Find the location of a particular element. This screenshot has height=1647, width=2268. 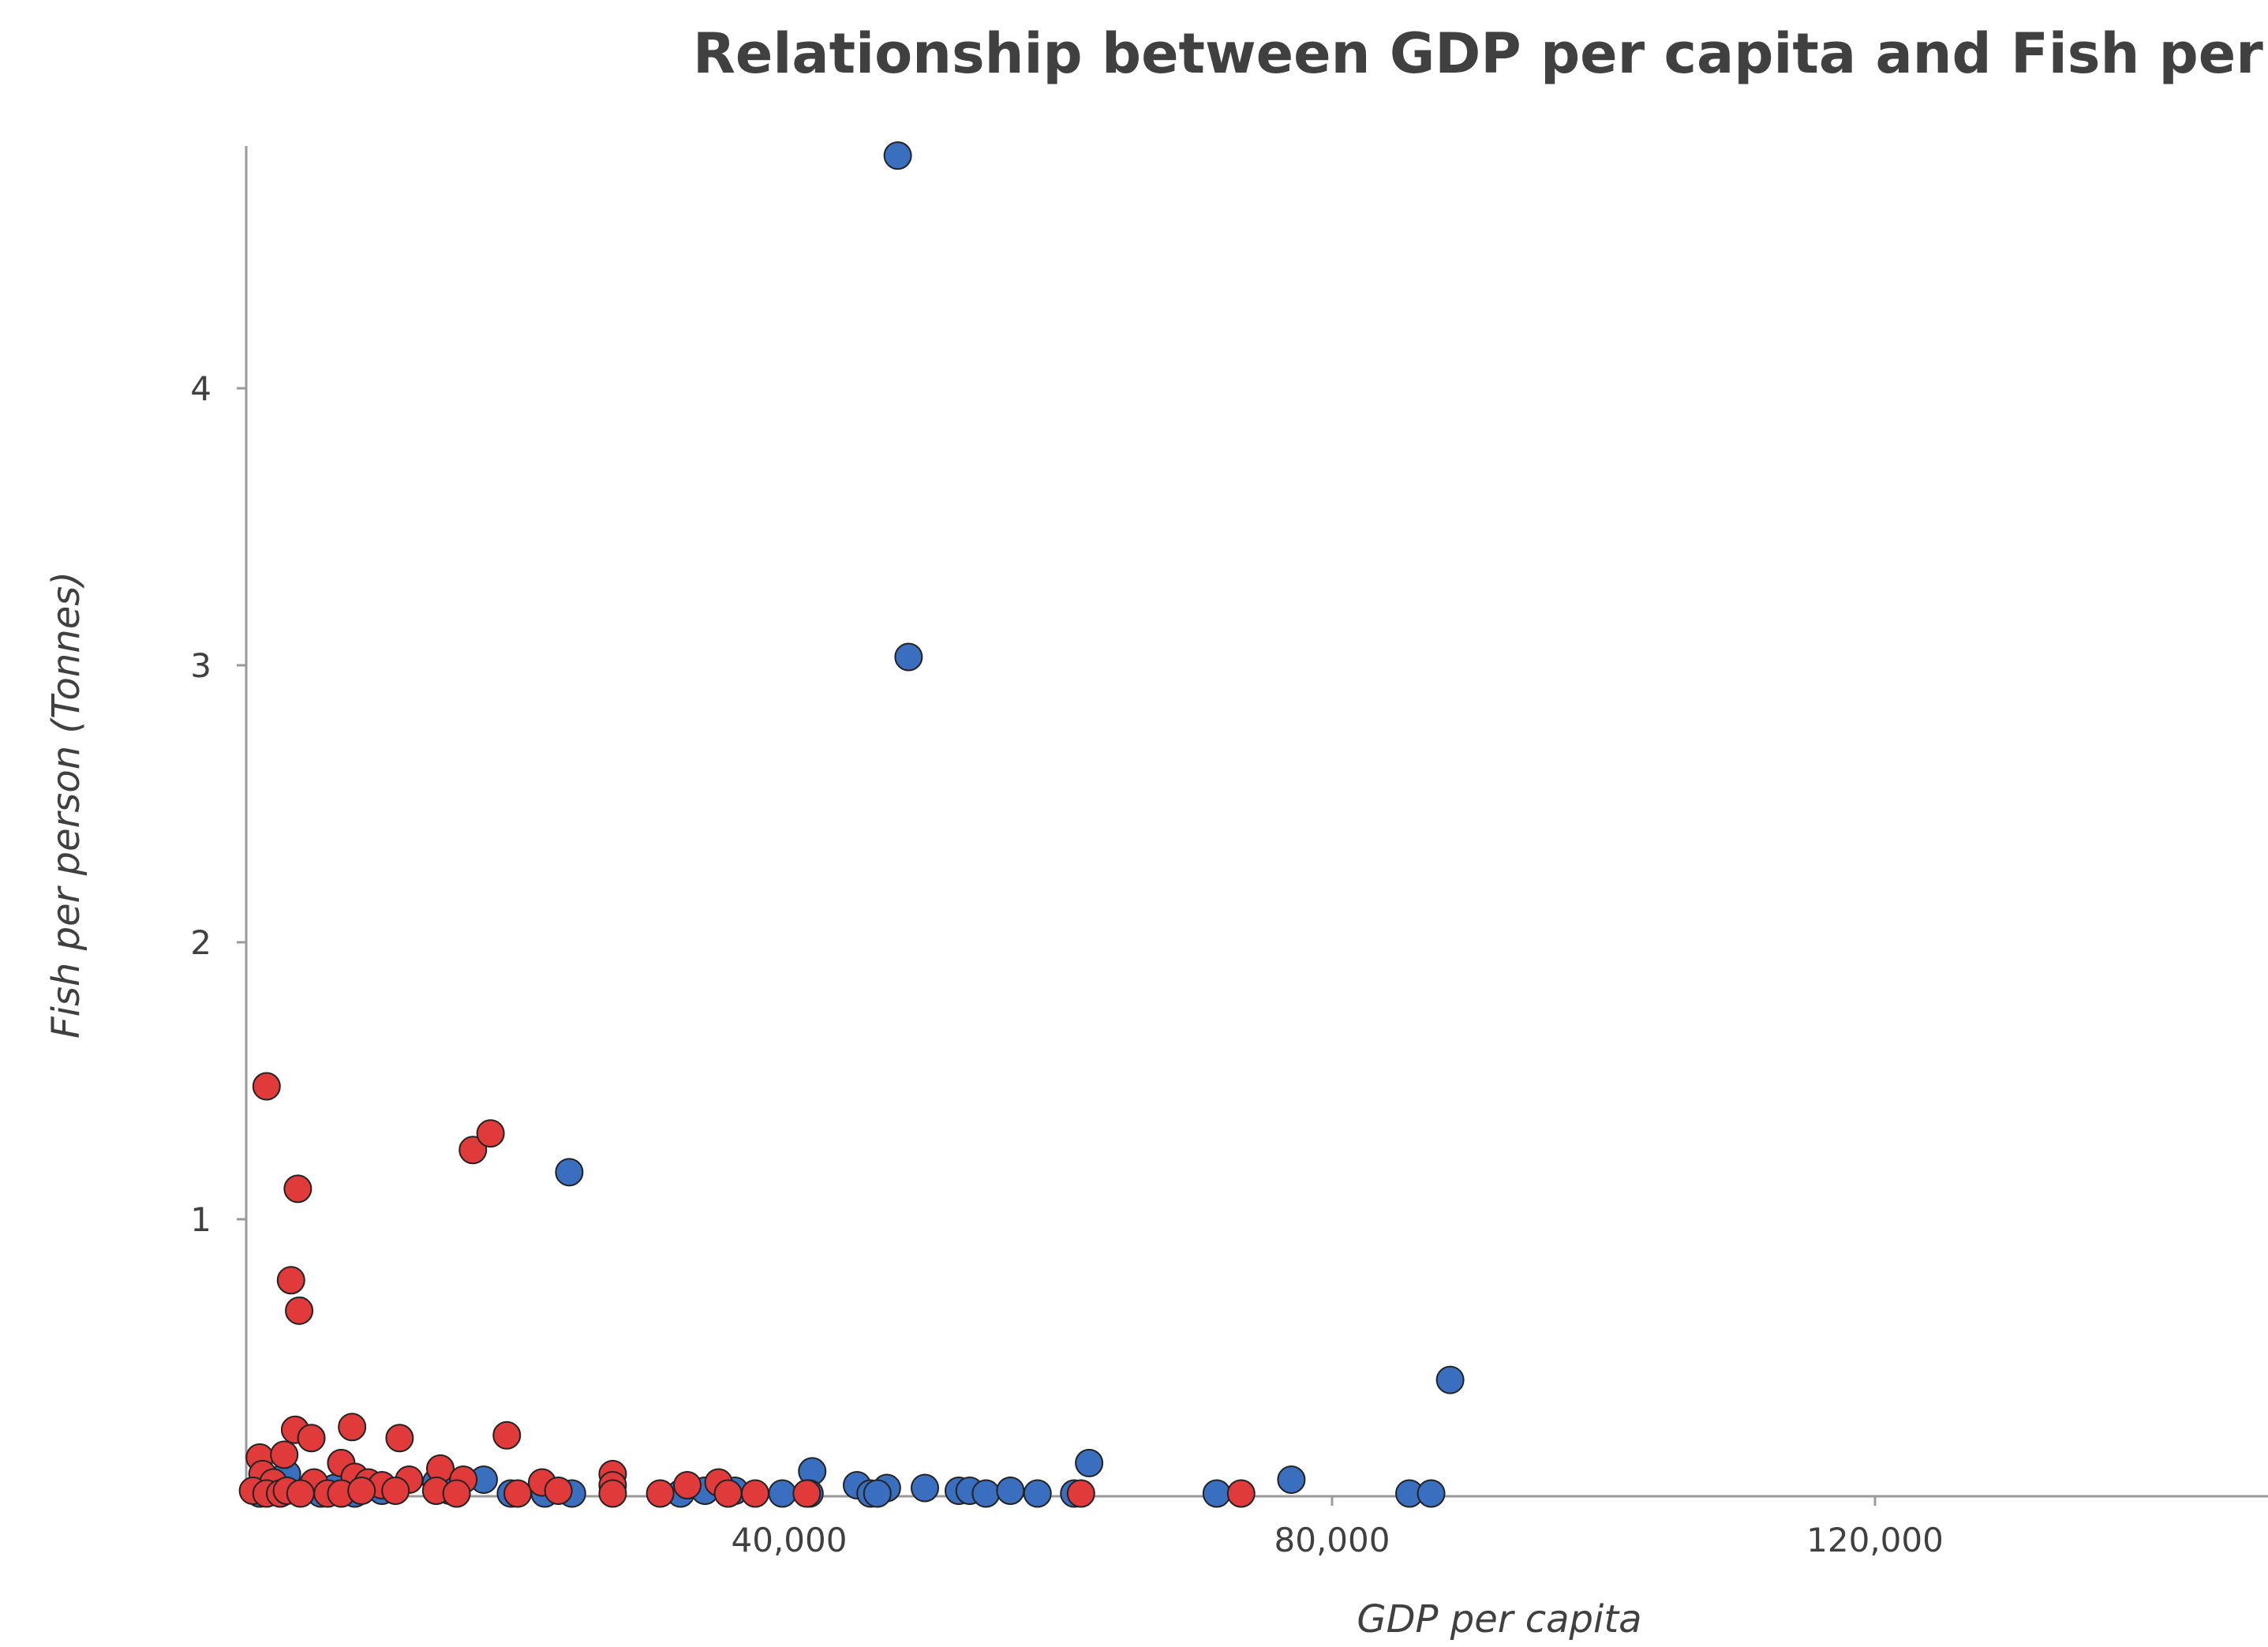

x-tick-label: 80,000 is located at coordinates (1332, 1540).